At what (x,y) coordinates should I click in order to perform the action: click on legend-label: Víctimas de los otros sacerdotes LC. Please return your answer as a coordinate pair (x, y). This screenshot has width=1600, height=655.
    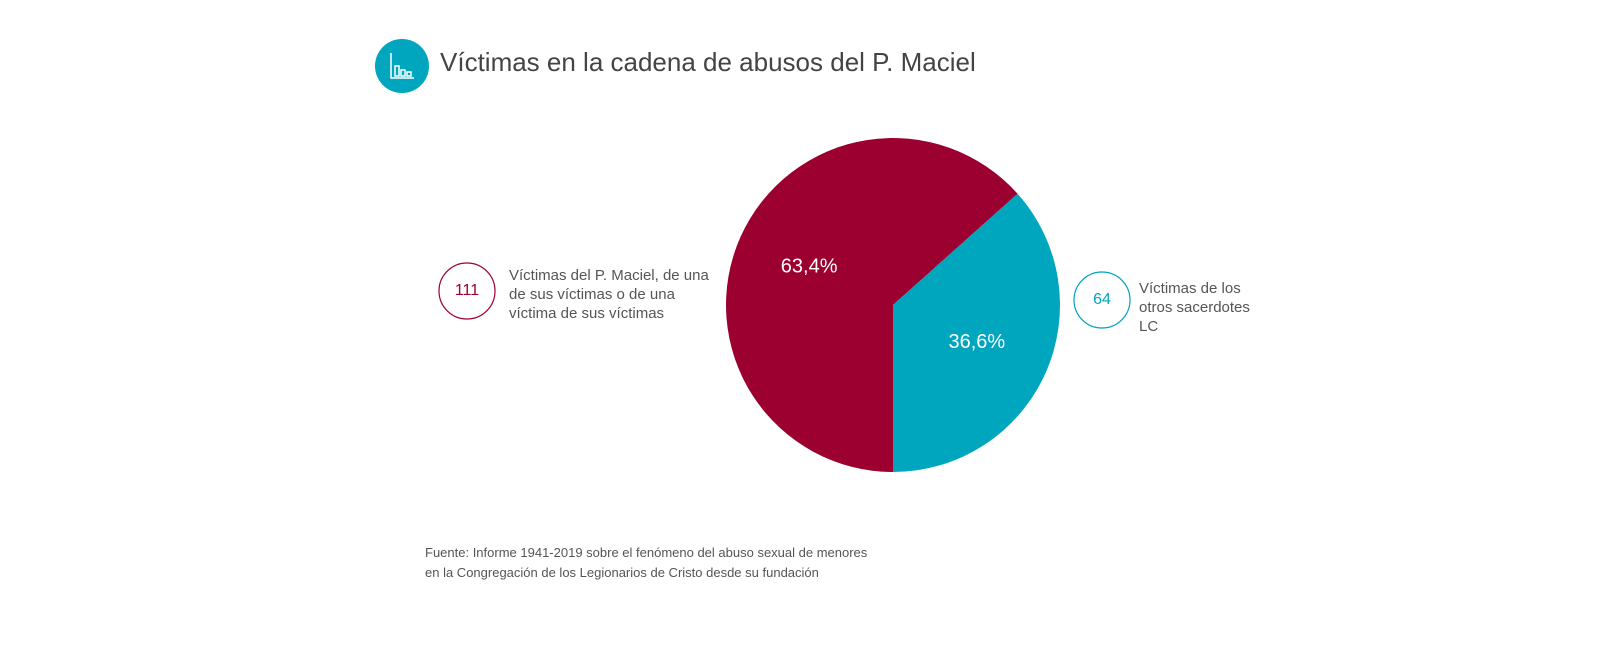
    Looking at the image, I should click on (1194, 307).